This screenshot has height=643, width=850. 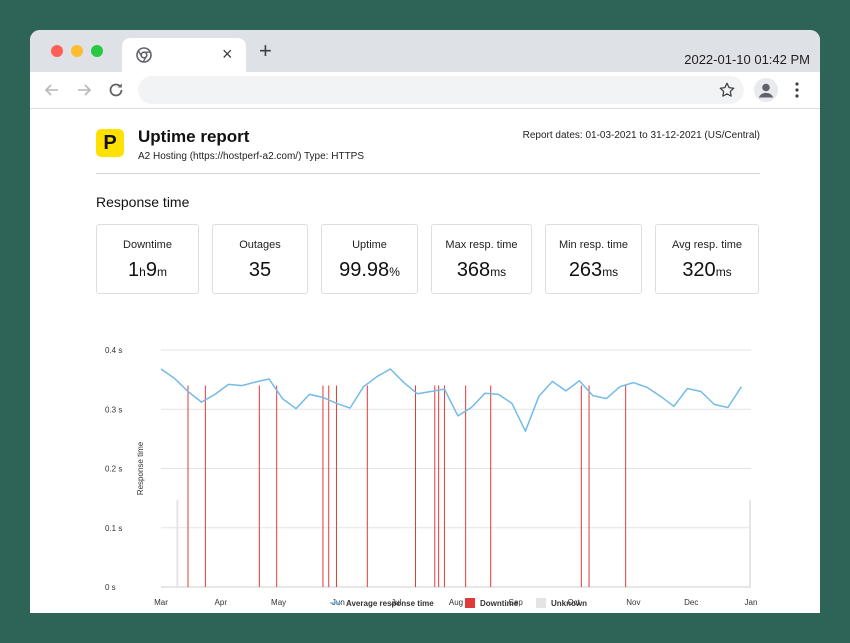 What do you see at coordinates (84, 90) in the screenshot?
I see `forward-arrow-icon` at bounding box center [84, 90].